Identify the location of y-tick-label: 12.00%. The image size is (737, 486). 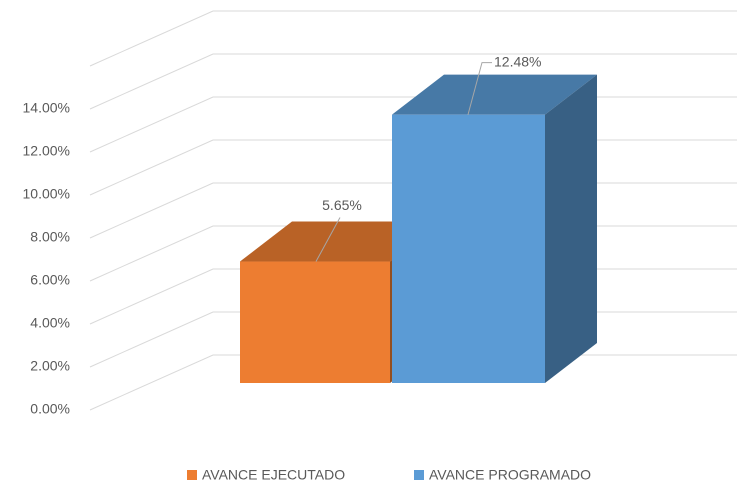
(46, 151).